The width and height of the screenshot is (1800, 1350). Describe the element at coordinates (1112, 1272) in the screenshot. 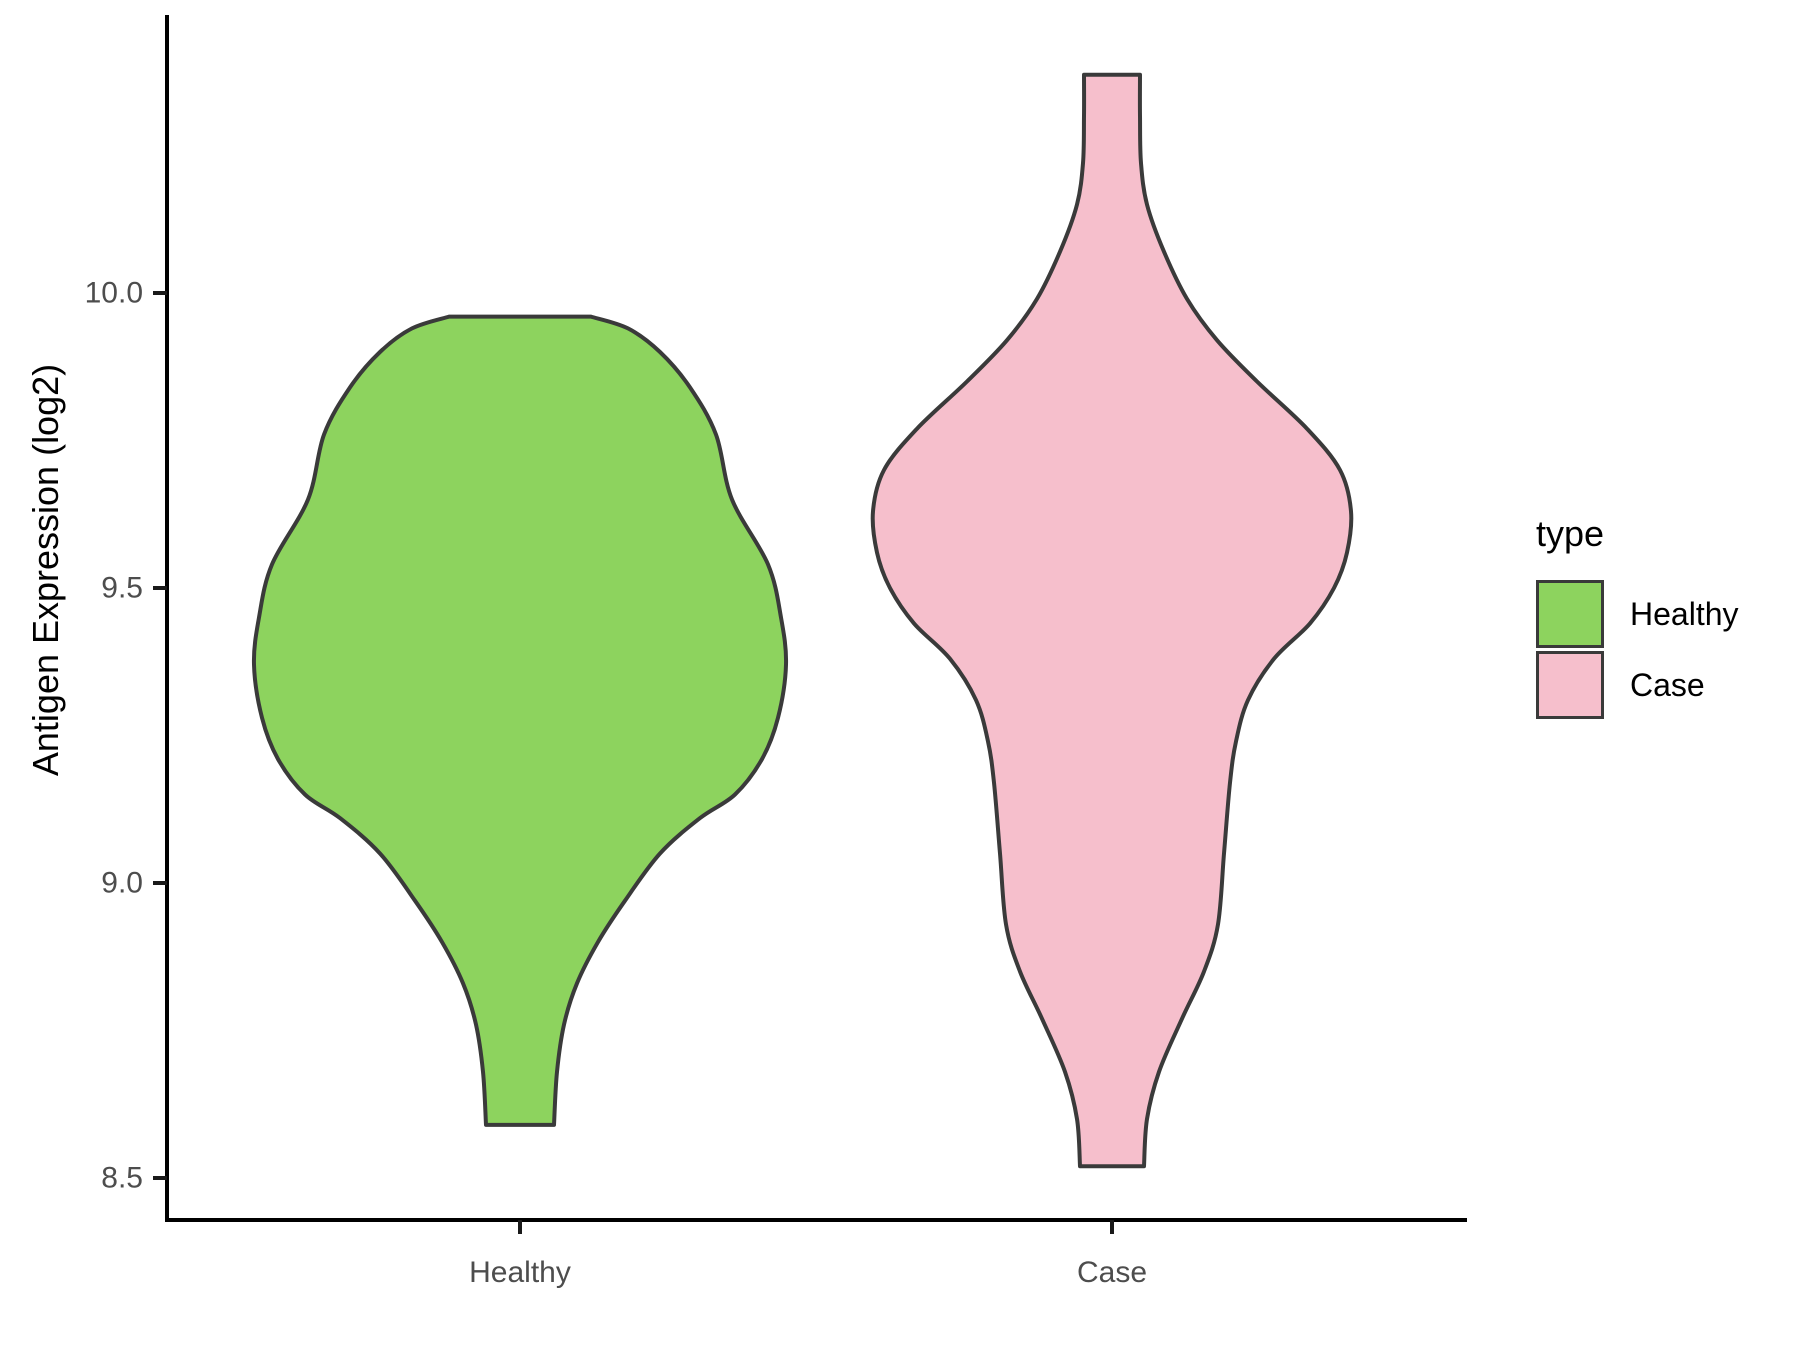

I see `x-tick-label: Case` at that location.